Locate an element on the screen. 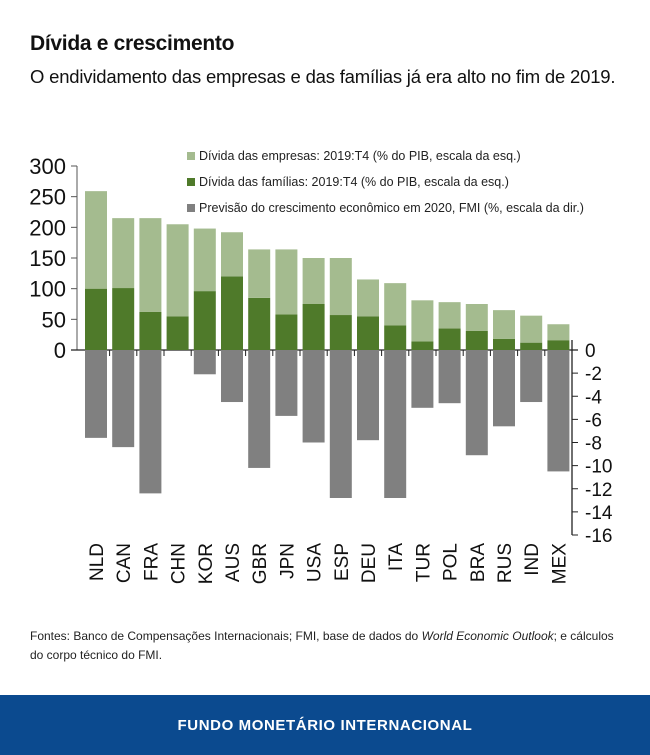 The width and height of the screenshot is (650, 755). bar-household-debt-nld is located at coordinates (96, 319).